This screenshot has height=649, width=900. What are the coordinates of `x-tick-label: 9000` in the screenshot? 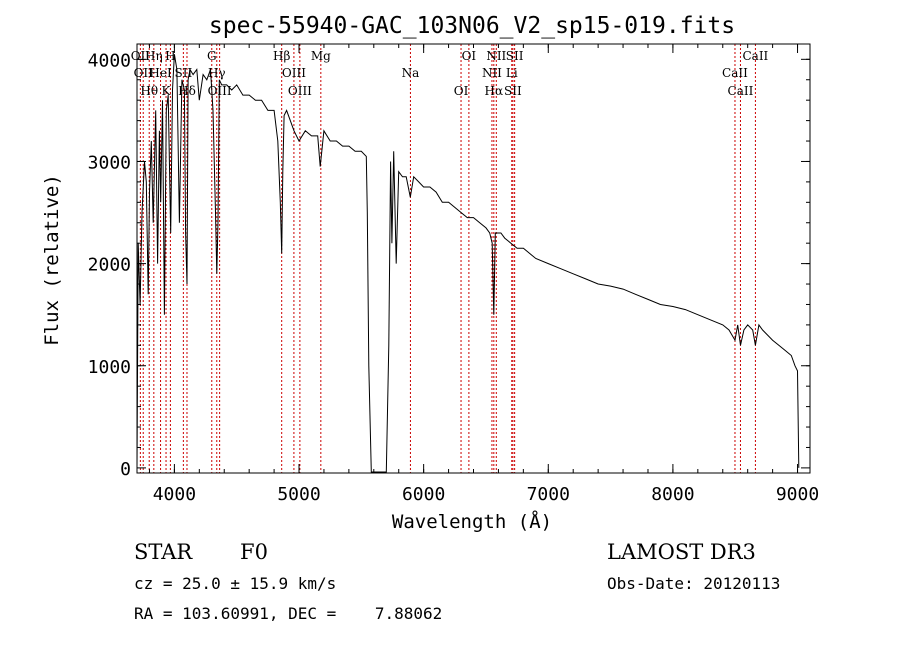 It's located at (797, 494).